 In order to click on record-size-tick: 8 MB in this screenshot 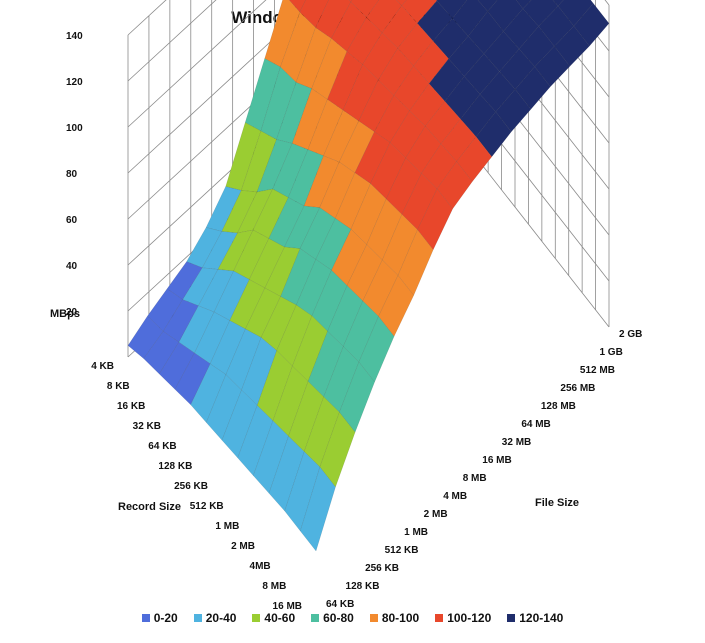, I will do `click(274, 586)`.